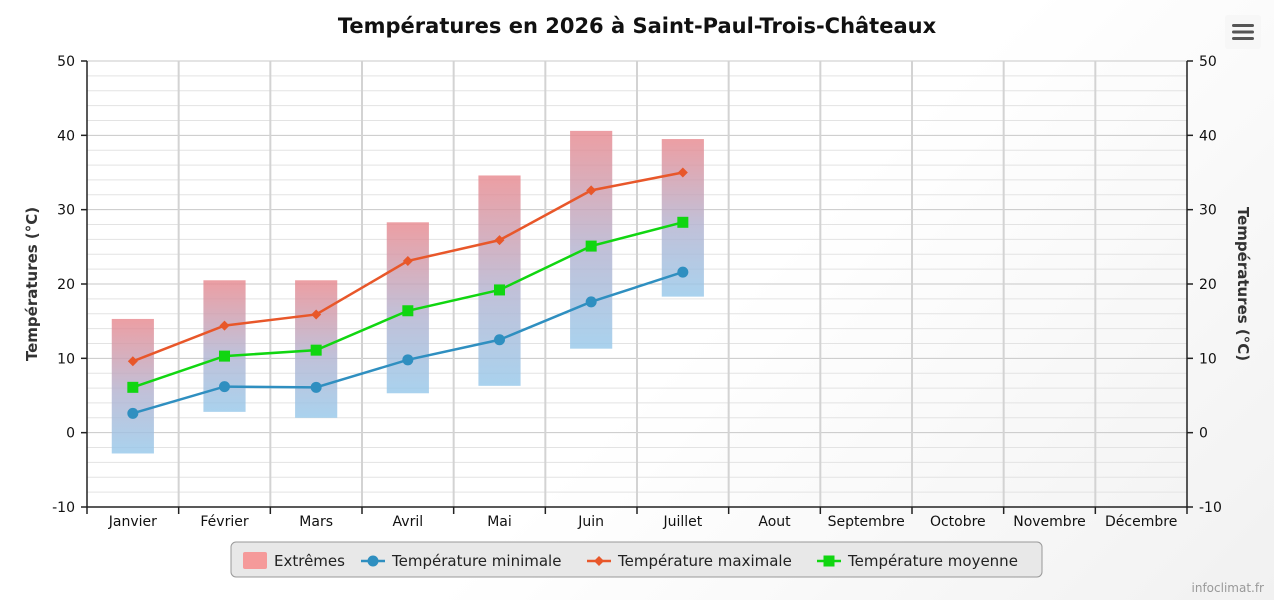 The height and width of the screenshot is (600, 1274). What do you see at coordinates (932, 561) in the screenshot?
I see `legend-label: Température moyenne` at bounding box center [932, 561].